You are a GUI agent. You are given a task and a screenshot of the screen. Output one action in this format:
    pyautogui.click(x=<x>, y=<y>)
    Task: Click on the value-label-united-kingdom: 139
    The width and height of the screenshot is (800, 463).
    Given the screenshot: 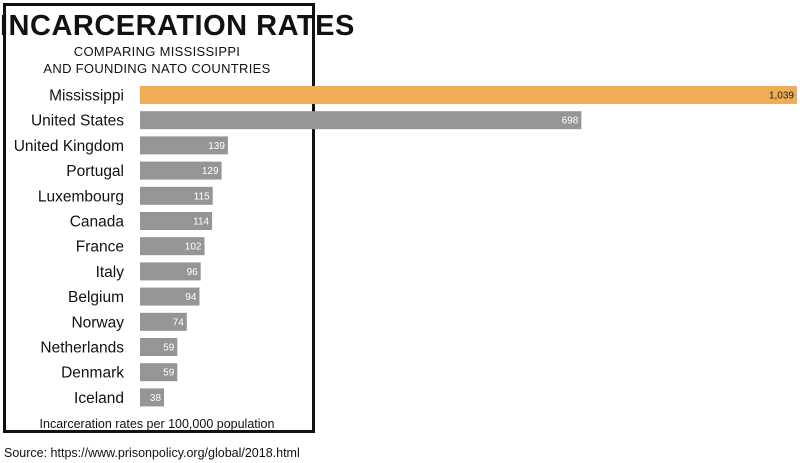 What is the action you would take?
    pyautogui.click(x=216, y=146)
    